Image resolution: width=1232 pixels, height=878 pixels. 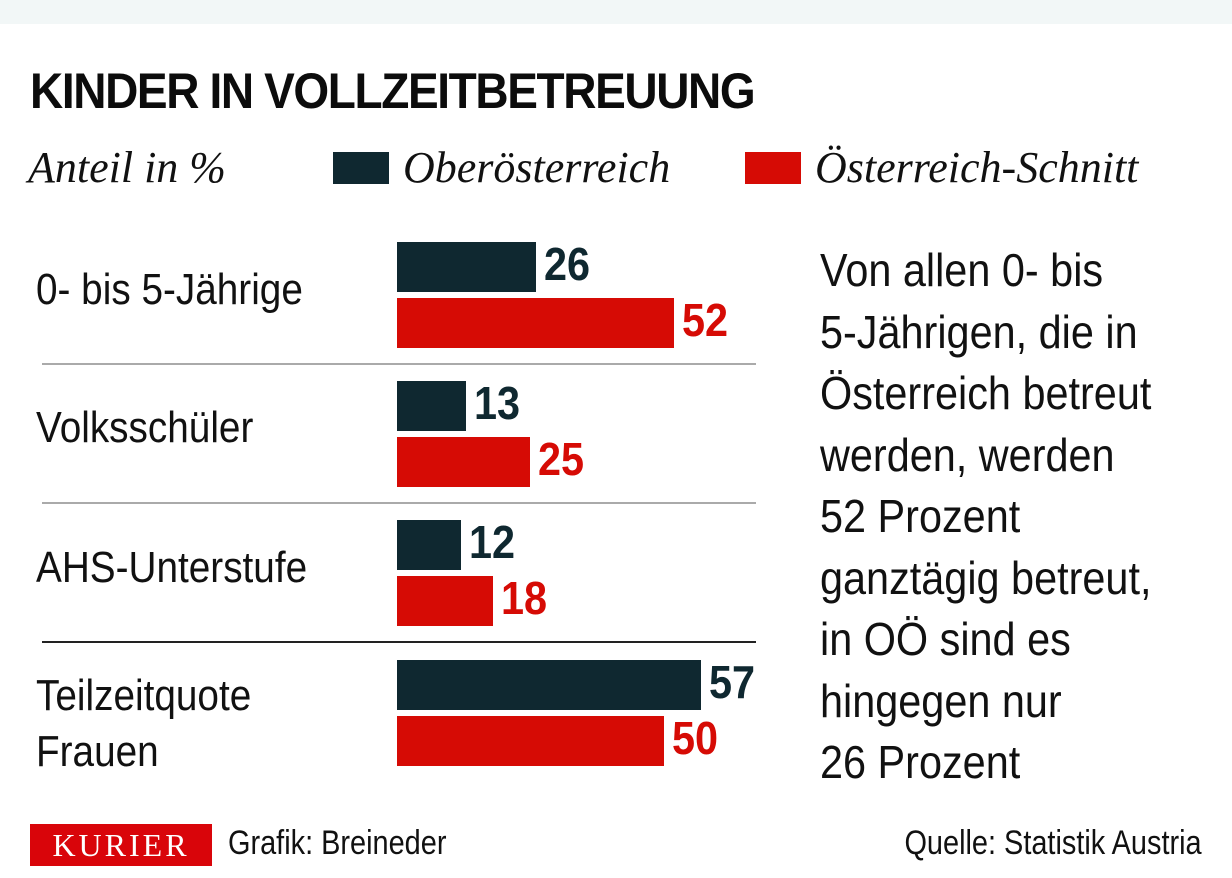 I want to click on graphic-credit: Grafik: Breineder, so click(x=337, y=843).